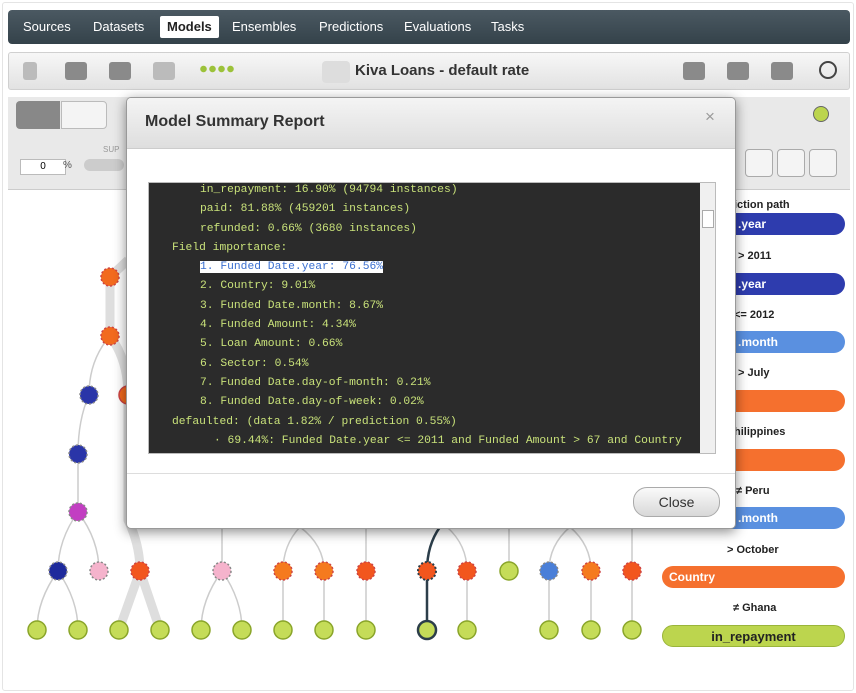 The image size is (856, 693). What do you see at coordinates (104, 165) in the screenshot?
I see `slider` at bounding box center [104, 165].